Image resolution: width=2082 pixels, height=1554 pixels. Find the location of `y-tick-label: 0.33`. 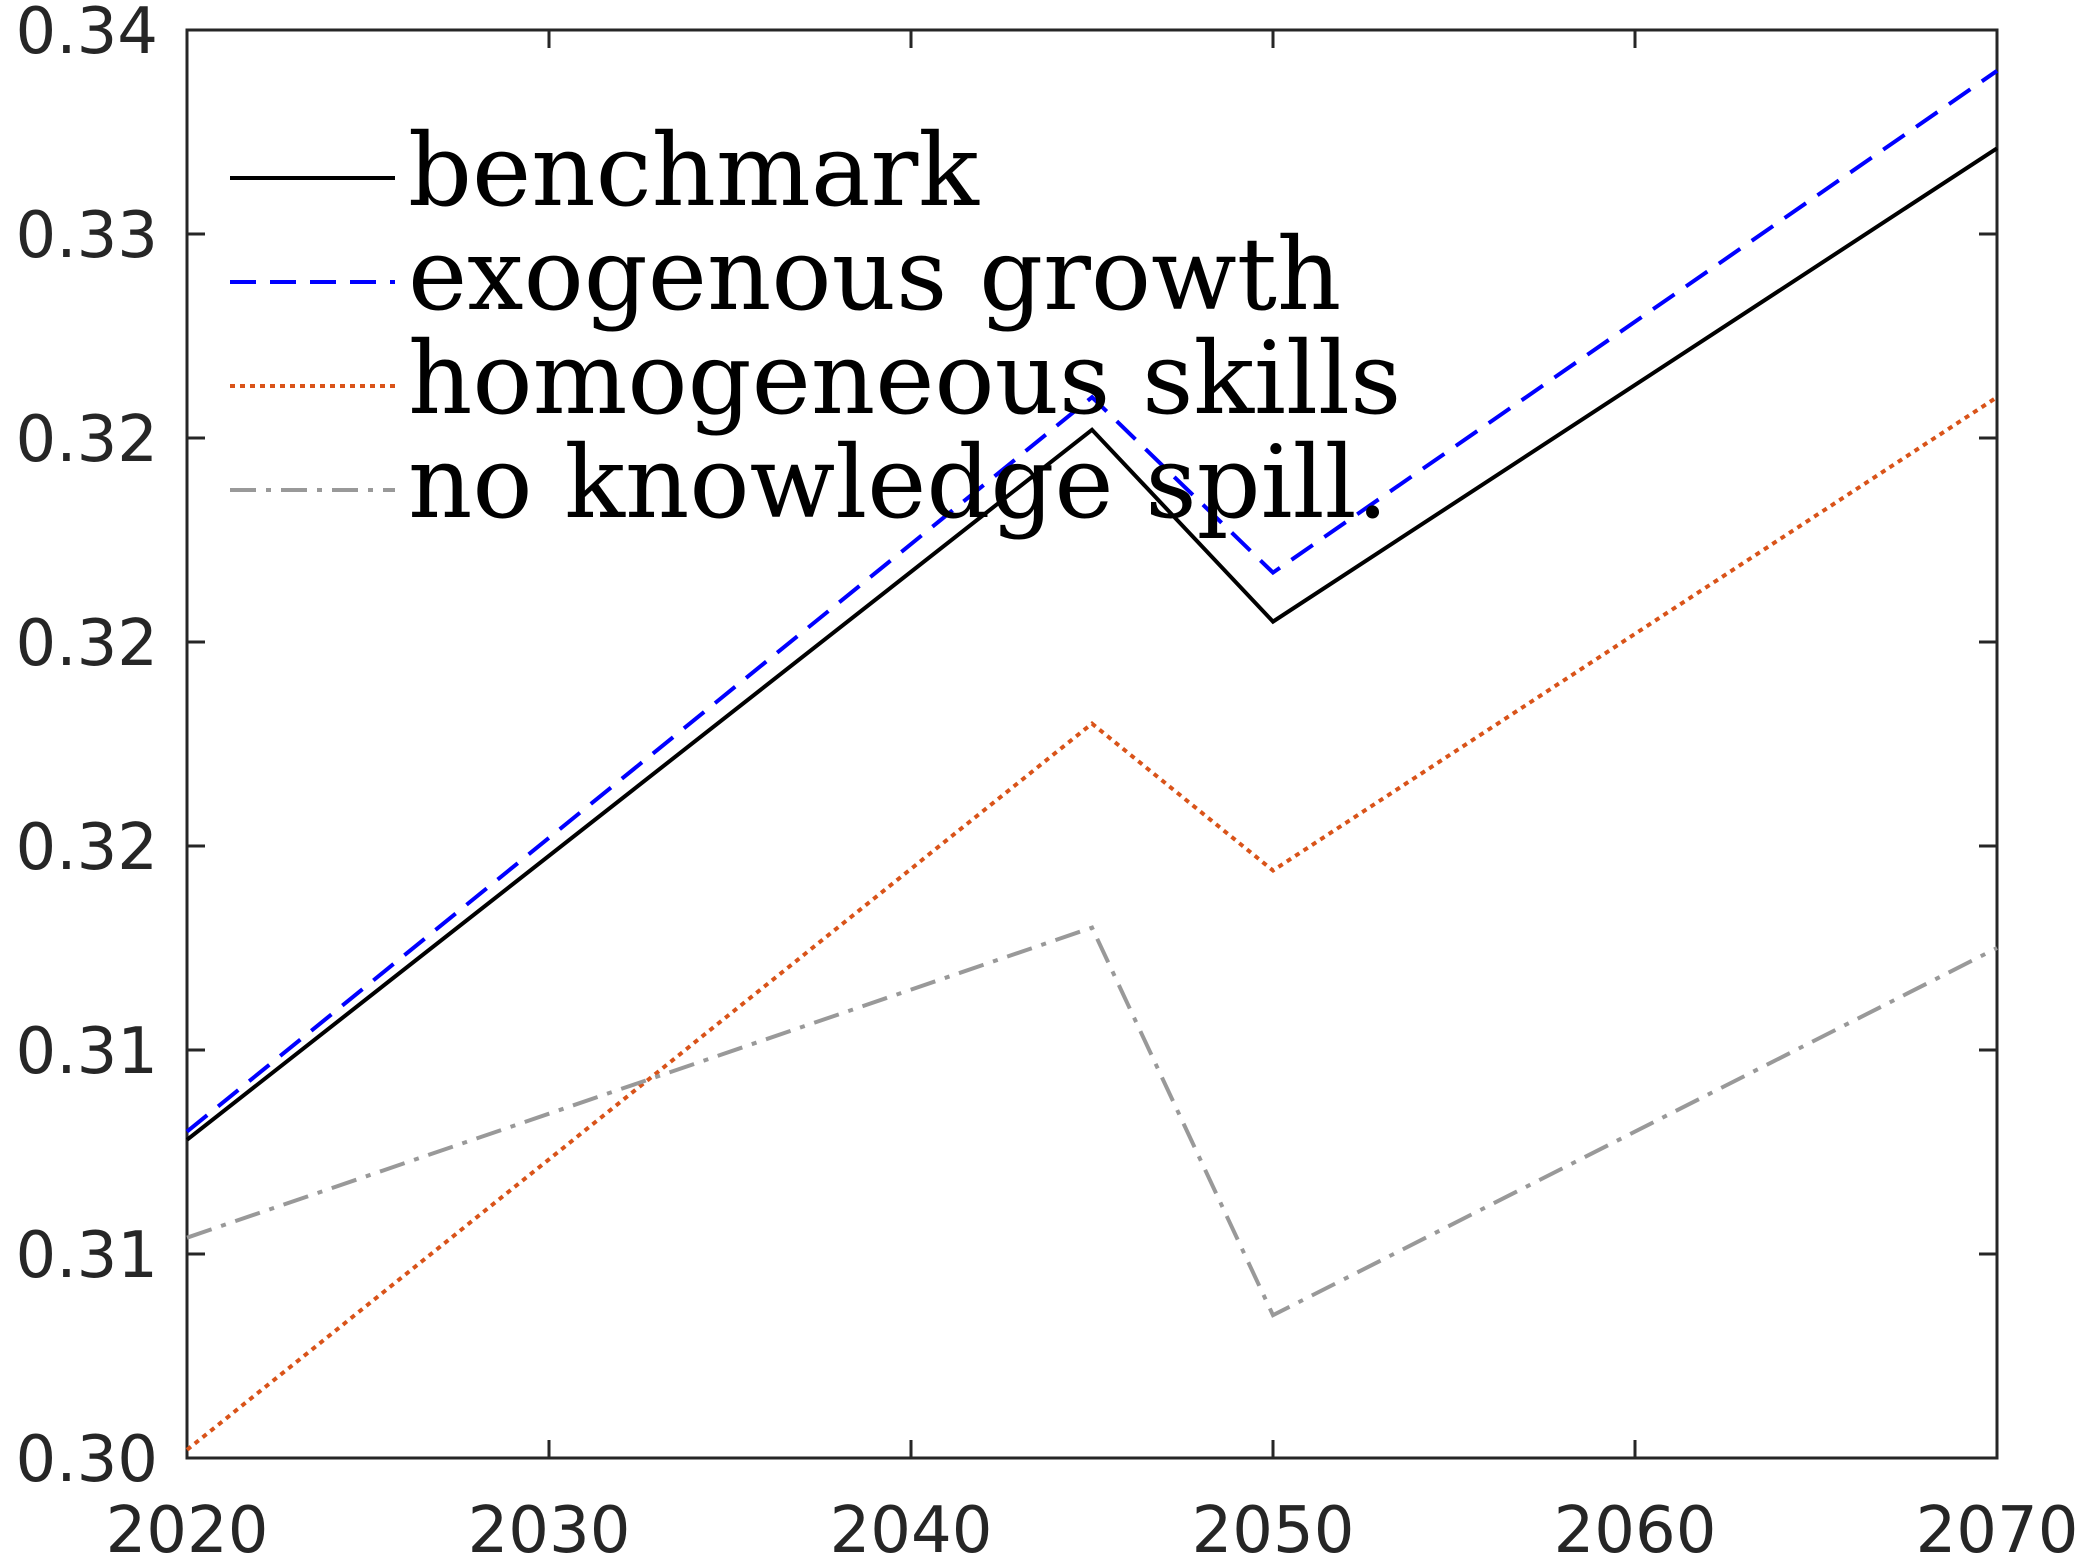

y-tick-label: 0.33 is located at coordinates (87, 236).